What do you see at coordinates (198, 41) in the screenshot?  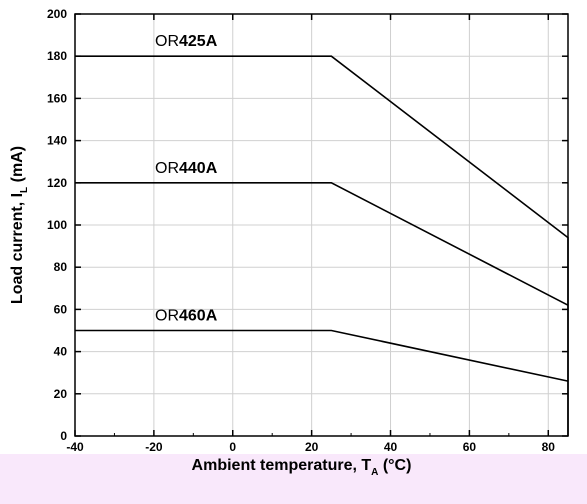 I see `series-label-model: 425A` at bounding box center [198, 41].